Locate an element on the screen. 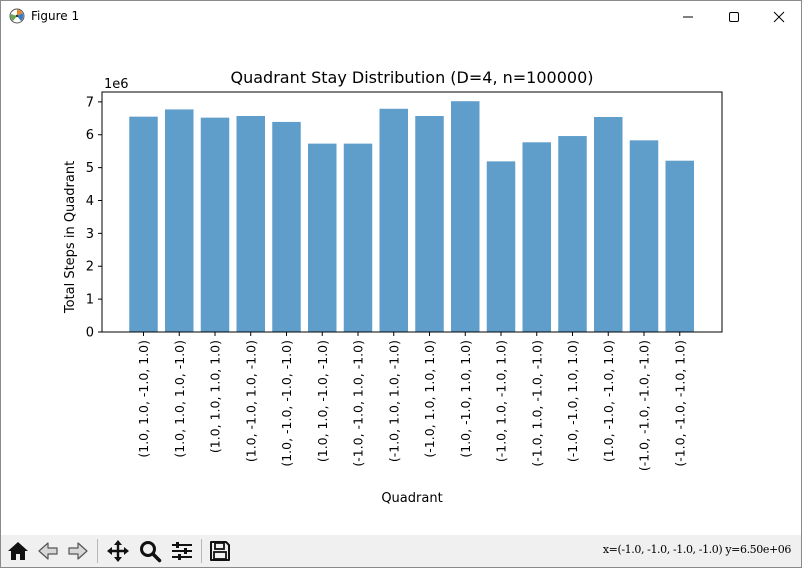 The height and width of the screenshot is (568, 802). maximize-button is located at coordinates (734, 16).